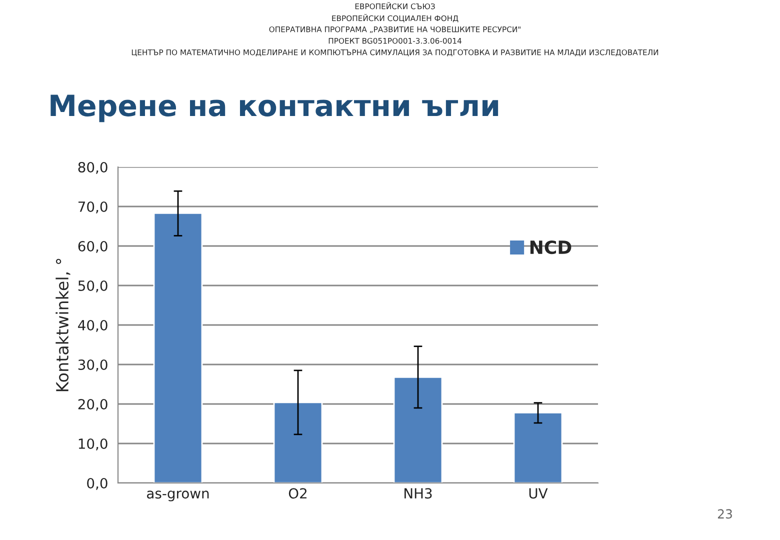  I want to click on chart-title: Мерене на контактни ъгли, so click(274, 108).